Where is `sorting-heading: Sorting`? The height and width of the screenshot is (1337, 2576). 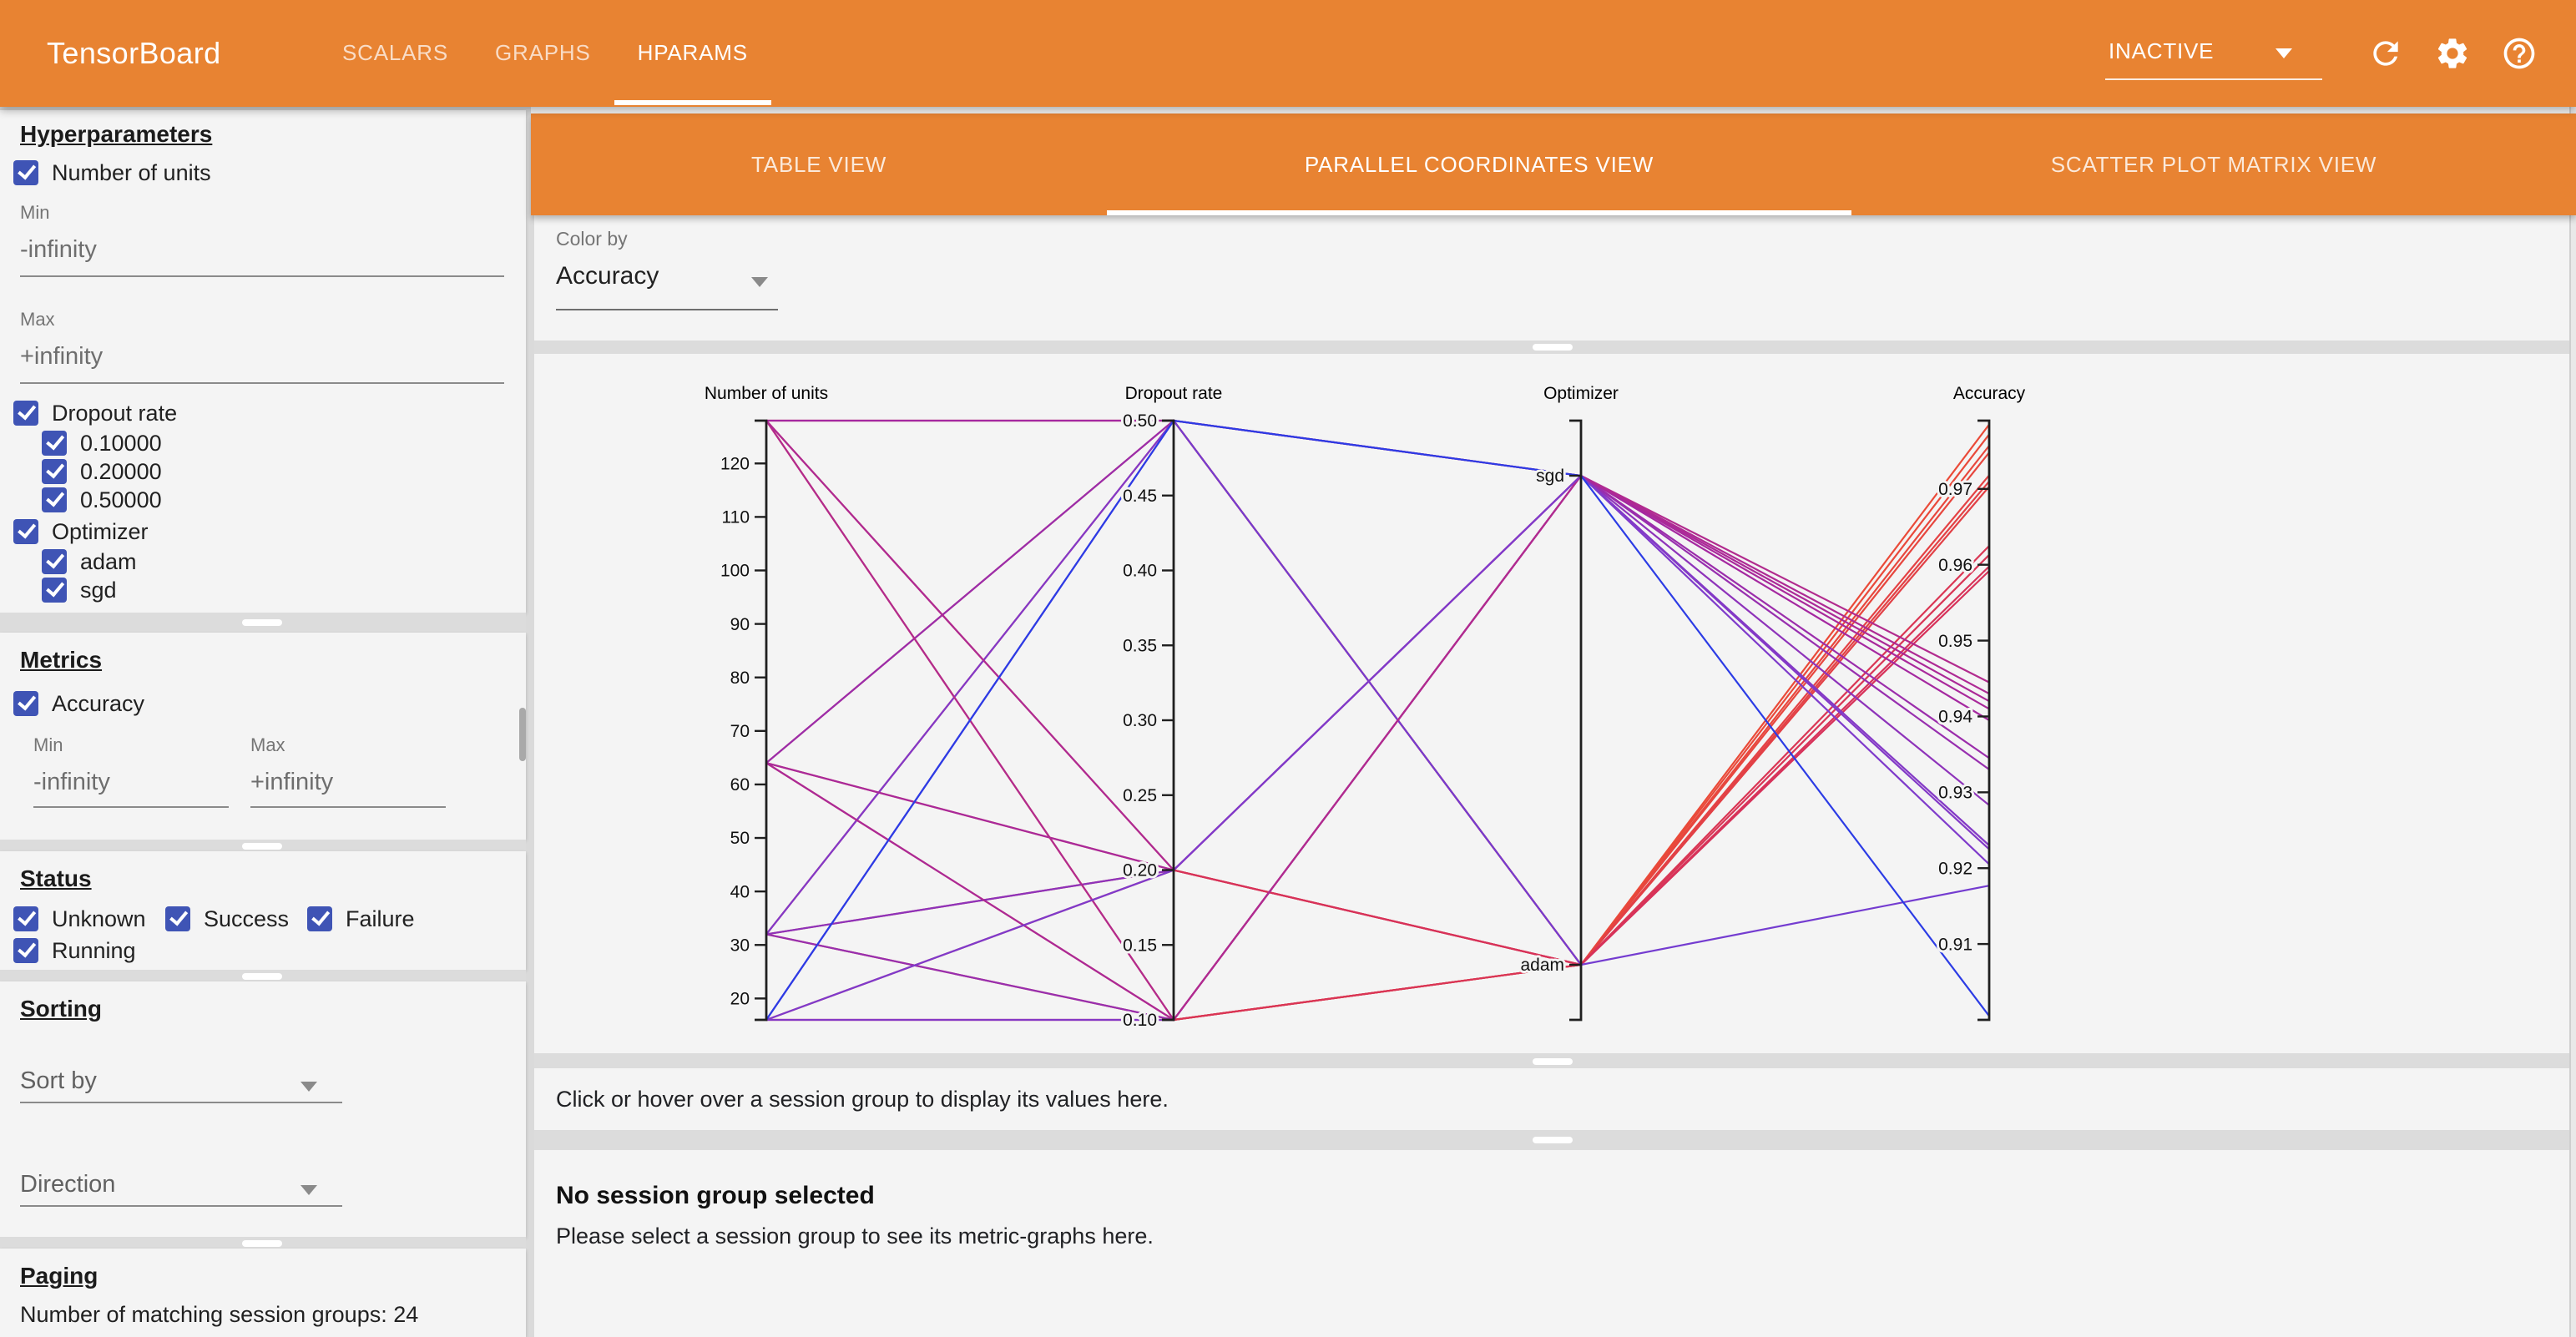 sorting-heading: Sorting is located at coordinates (61, 1008).